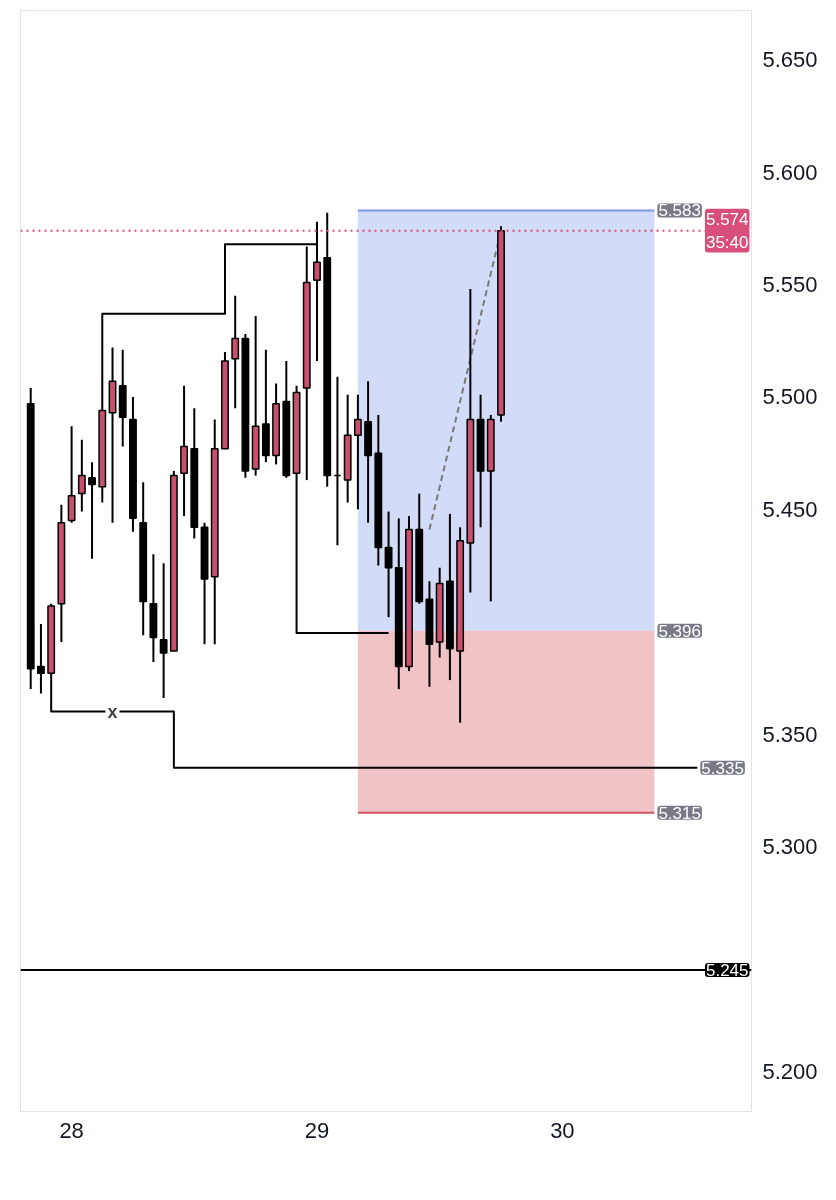 The height and width of the screenshot is (1200, 836). I want to click on y-tick-label: 5.300, so click(790, 846).